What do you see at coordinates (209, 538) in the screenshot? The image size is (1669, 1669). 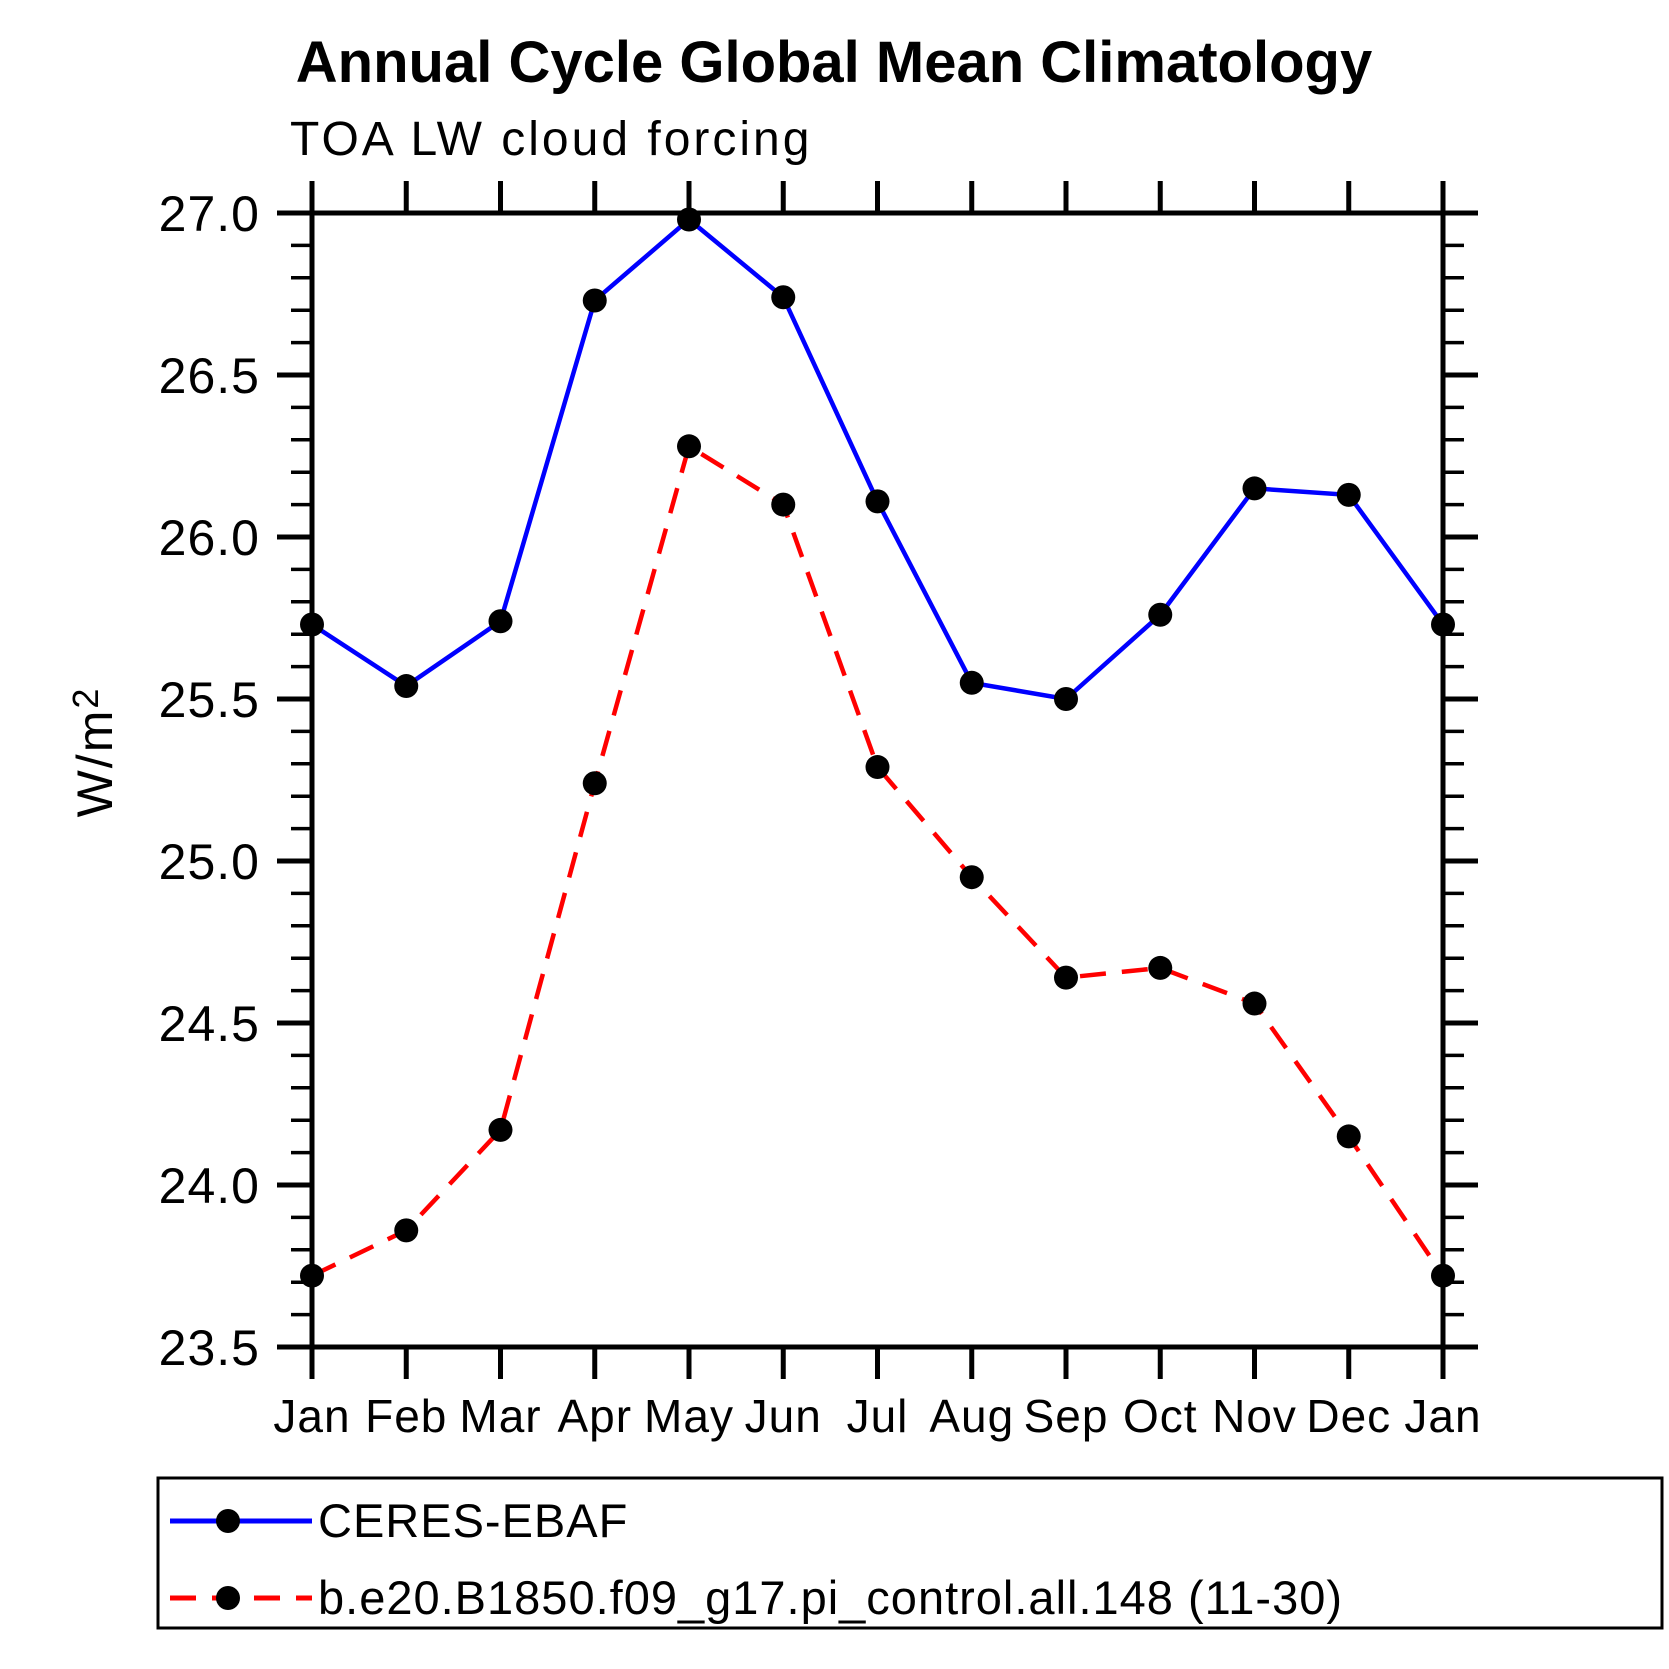 I see `y-tick-label: 26.0` at bounding box center [209, 538].